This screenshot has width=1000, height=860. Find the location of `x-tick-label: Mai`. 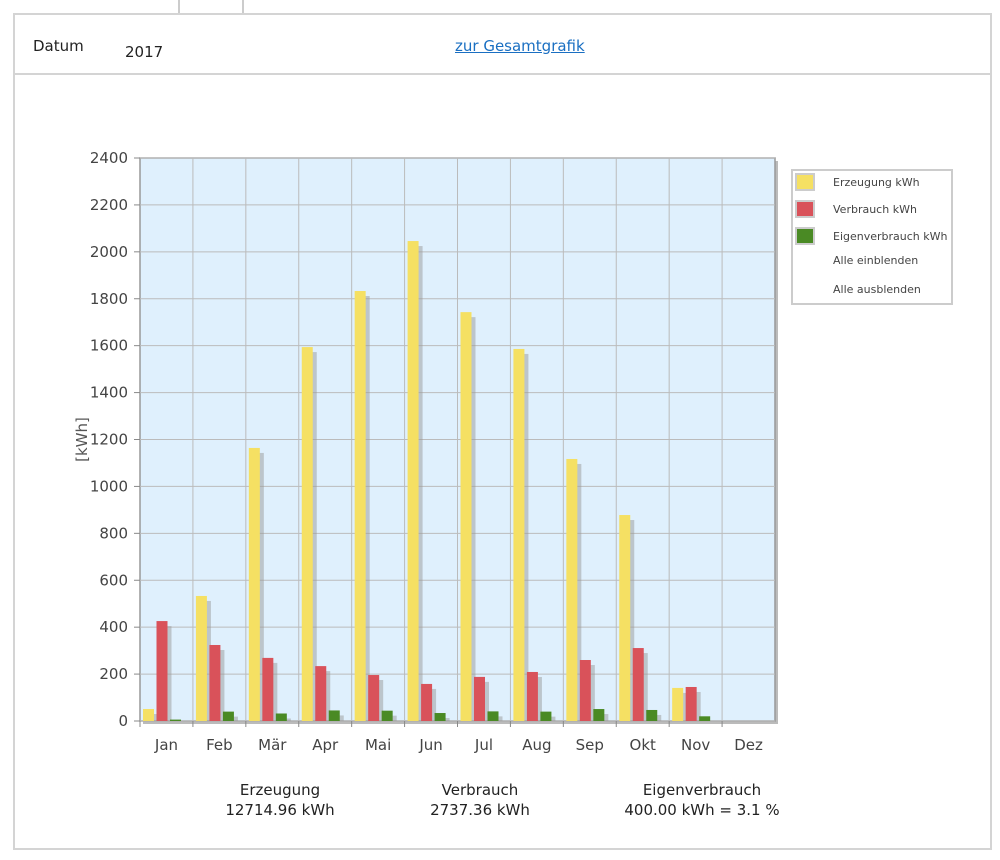

x-tick-label: Mai is located at coordinates (378, 745).